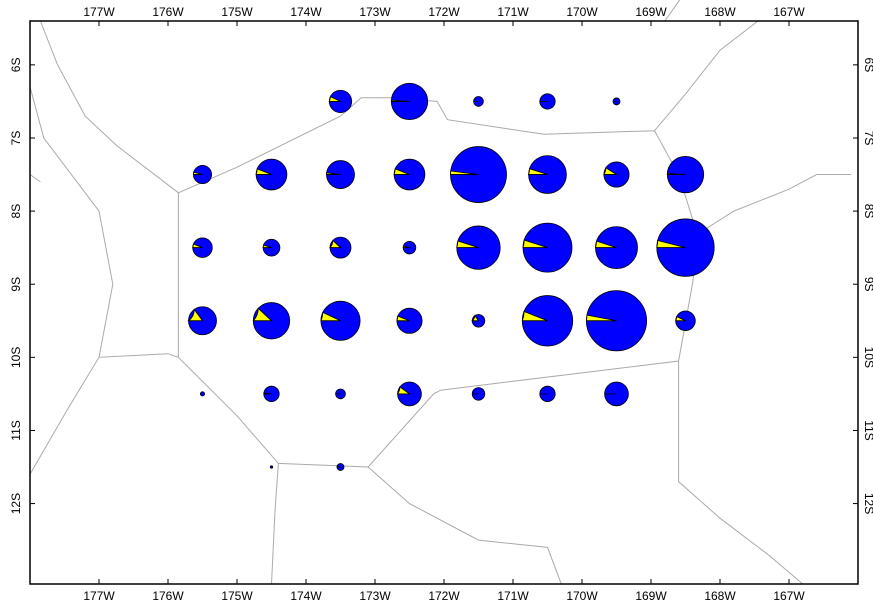 The width and height of the screenshot is (873, 605). Describe the element at coordinates (16, 65) in the screenshot. I see `lat-tick-label-left: 6S` at that location.